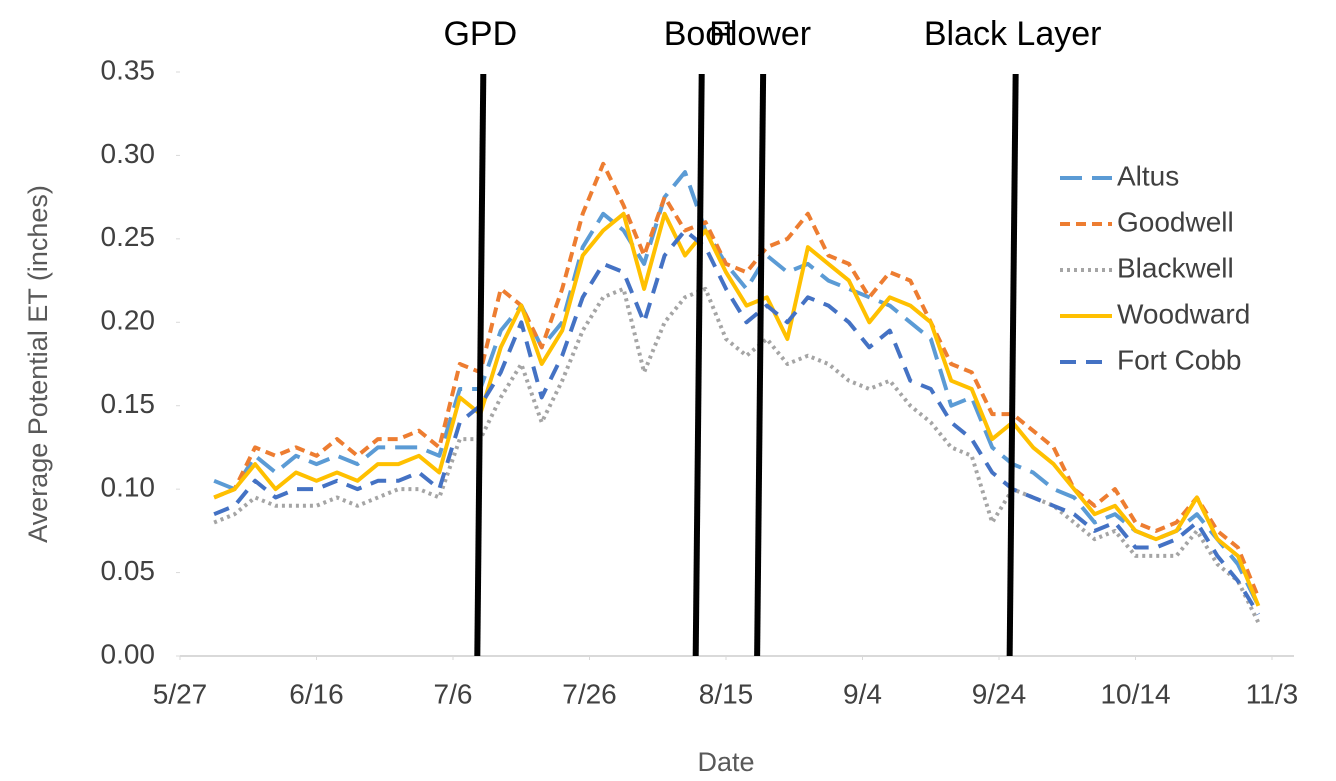  What do you see at coordinates (1175, 221) in the screenshot?
I see `legend-label: Goodwell` at bounding box center [1175, 221].